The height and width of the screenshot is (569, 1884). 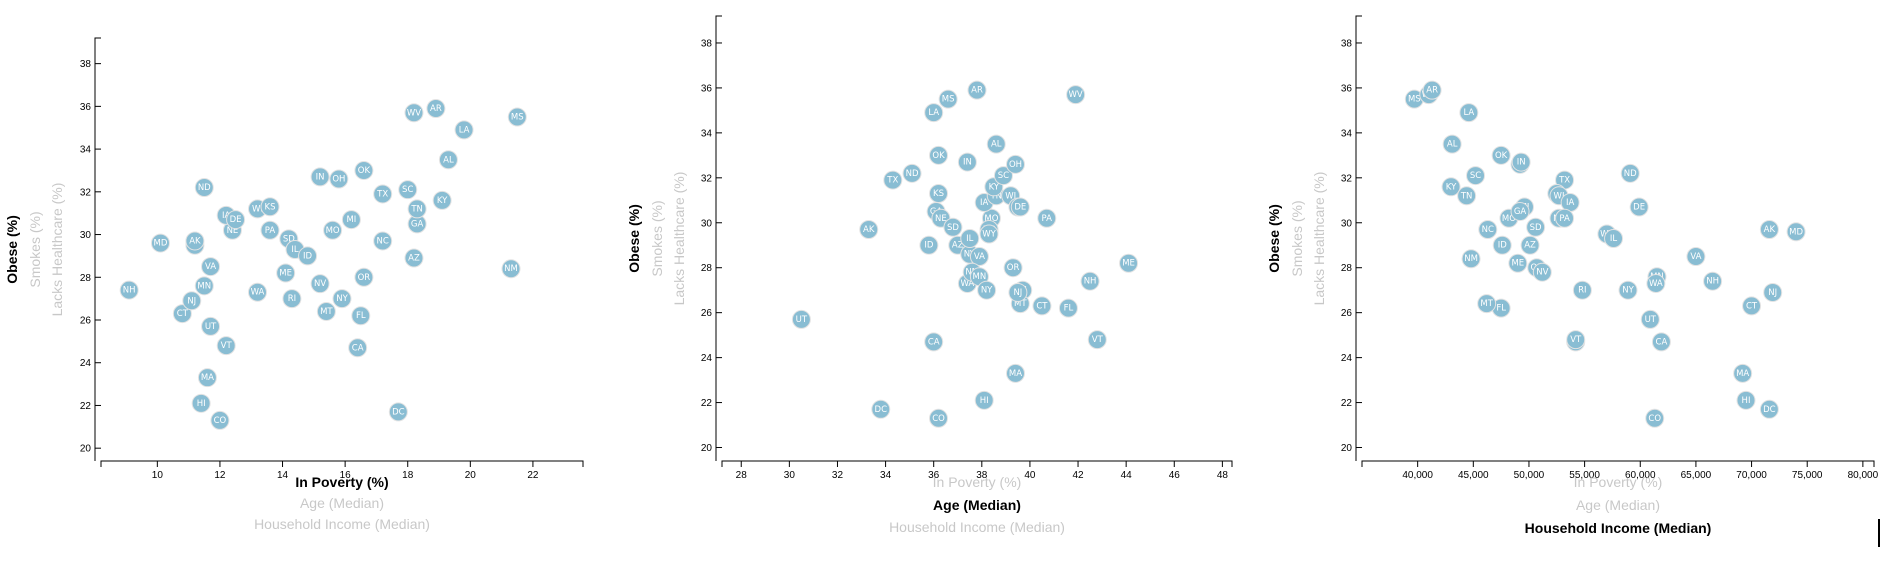 I want to click on state-point-ma, so click(x=1015, y=373).